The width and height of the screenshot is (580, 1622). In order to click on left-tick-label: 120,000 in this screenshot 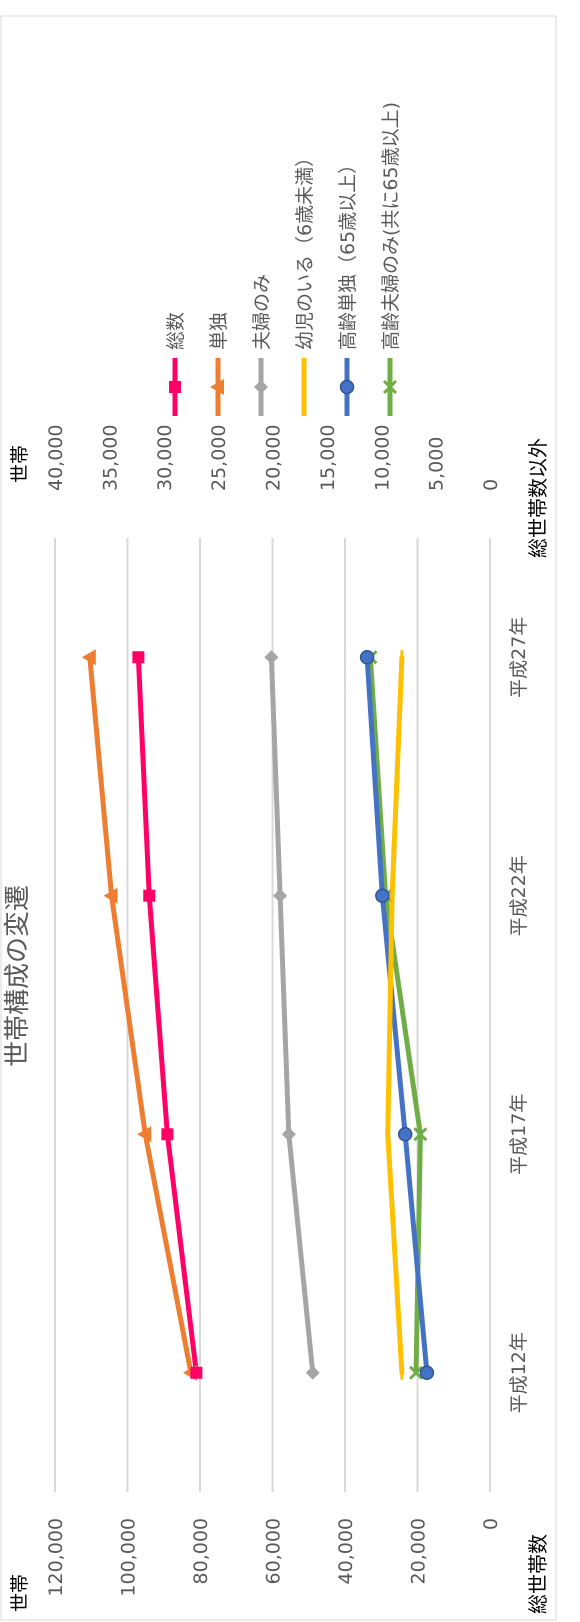, I will do `click(56, 1557)`.